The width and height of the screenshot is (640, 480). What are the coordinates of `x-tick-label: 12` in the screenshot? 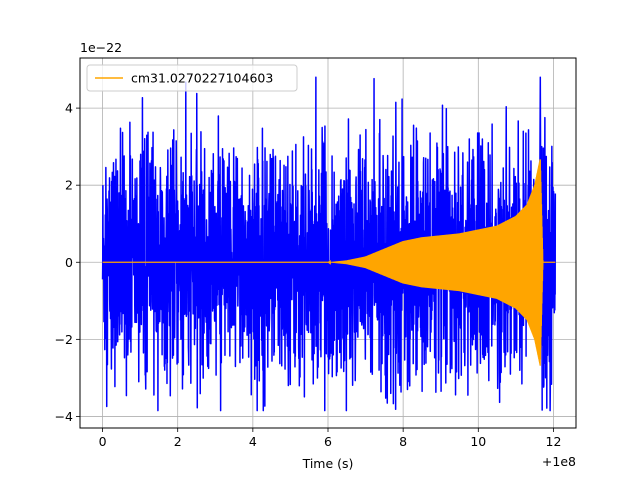 It's located at (554, 441).